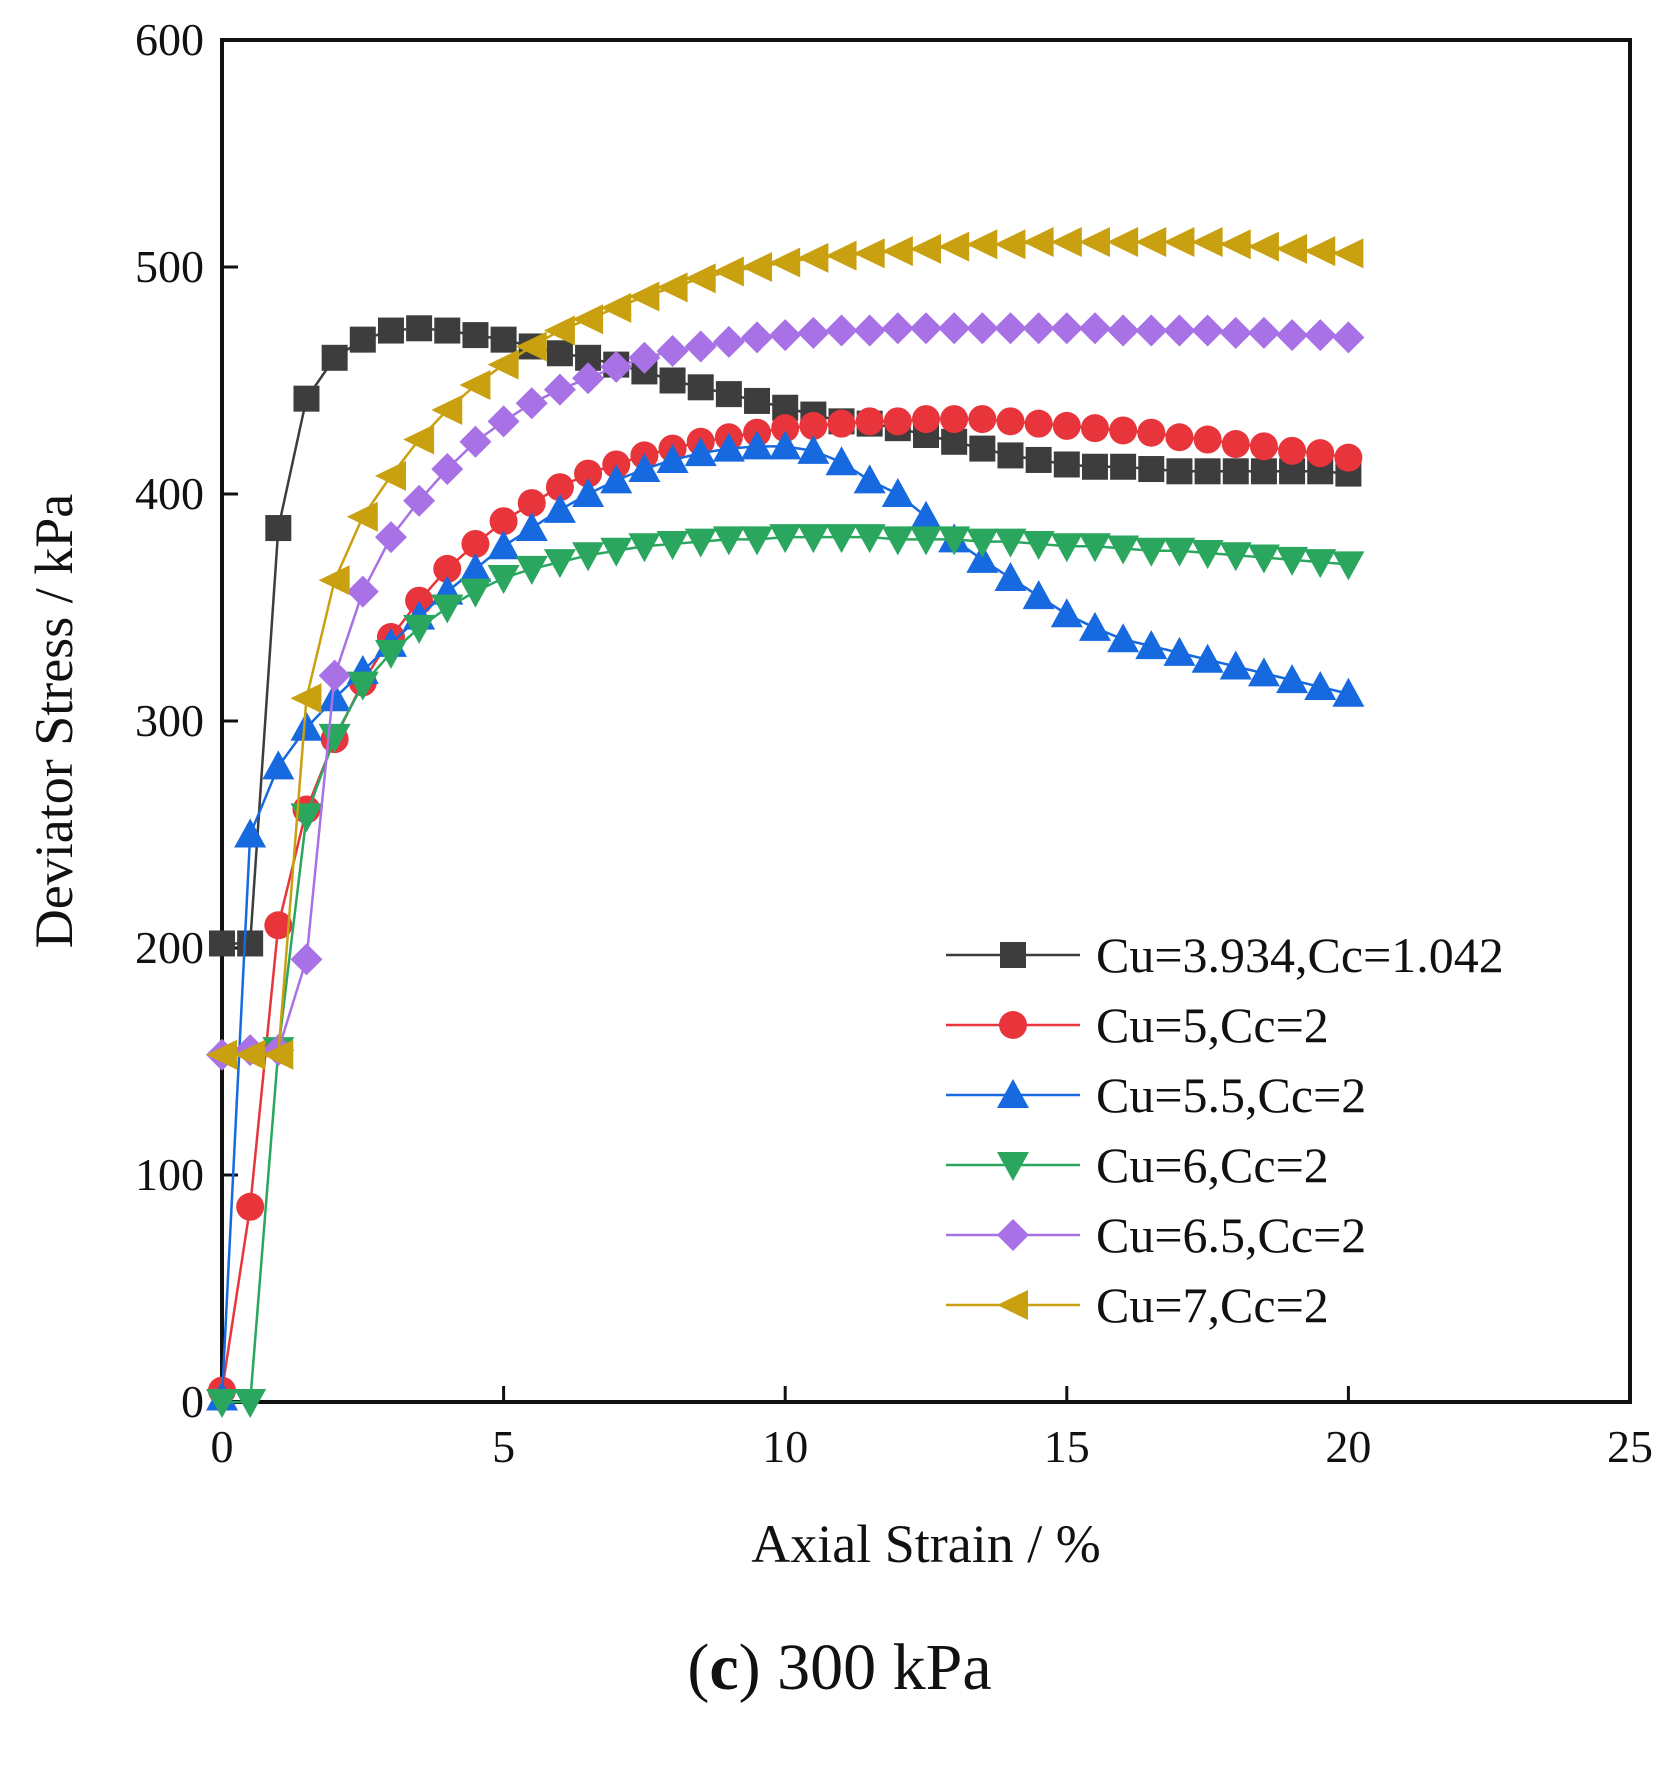 Image resolution: width=1679 pixels, height=1766 pixels. Describe the element at coordinates (1225, 955) in the screenshot. I see `legend-item: Cu=3.934,Cc=1.042` at that location.